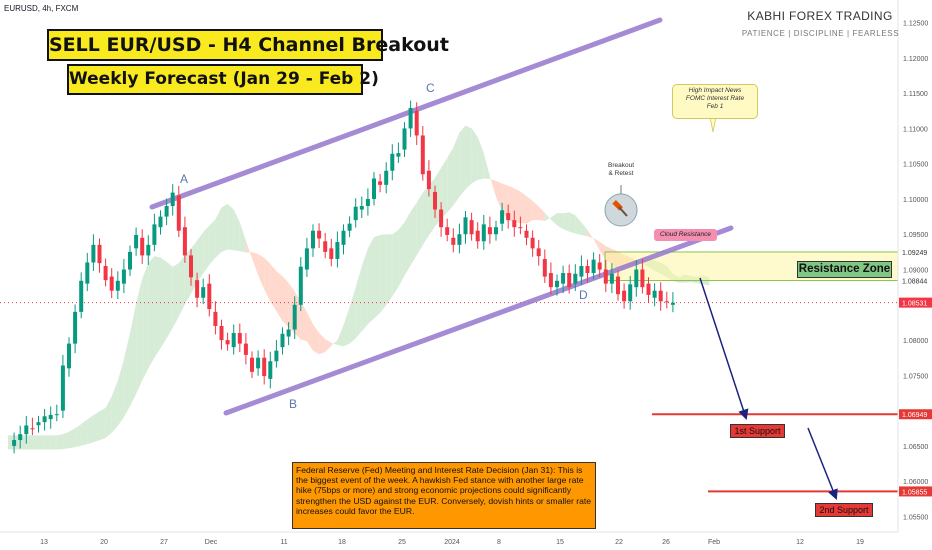  I want to click on x-tick-label: 15, so click(560, 542).